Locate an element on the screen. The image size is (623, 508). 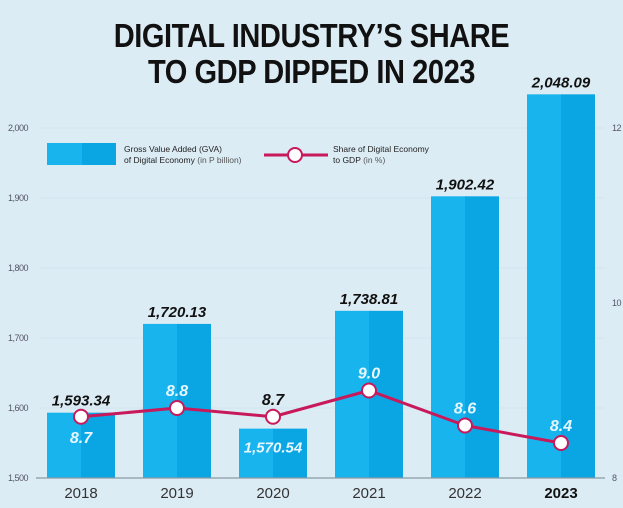
legend-gva-line2: of Digital Economy (in P billion) is located at coordinates (183, 160).